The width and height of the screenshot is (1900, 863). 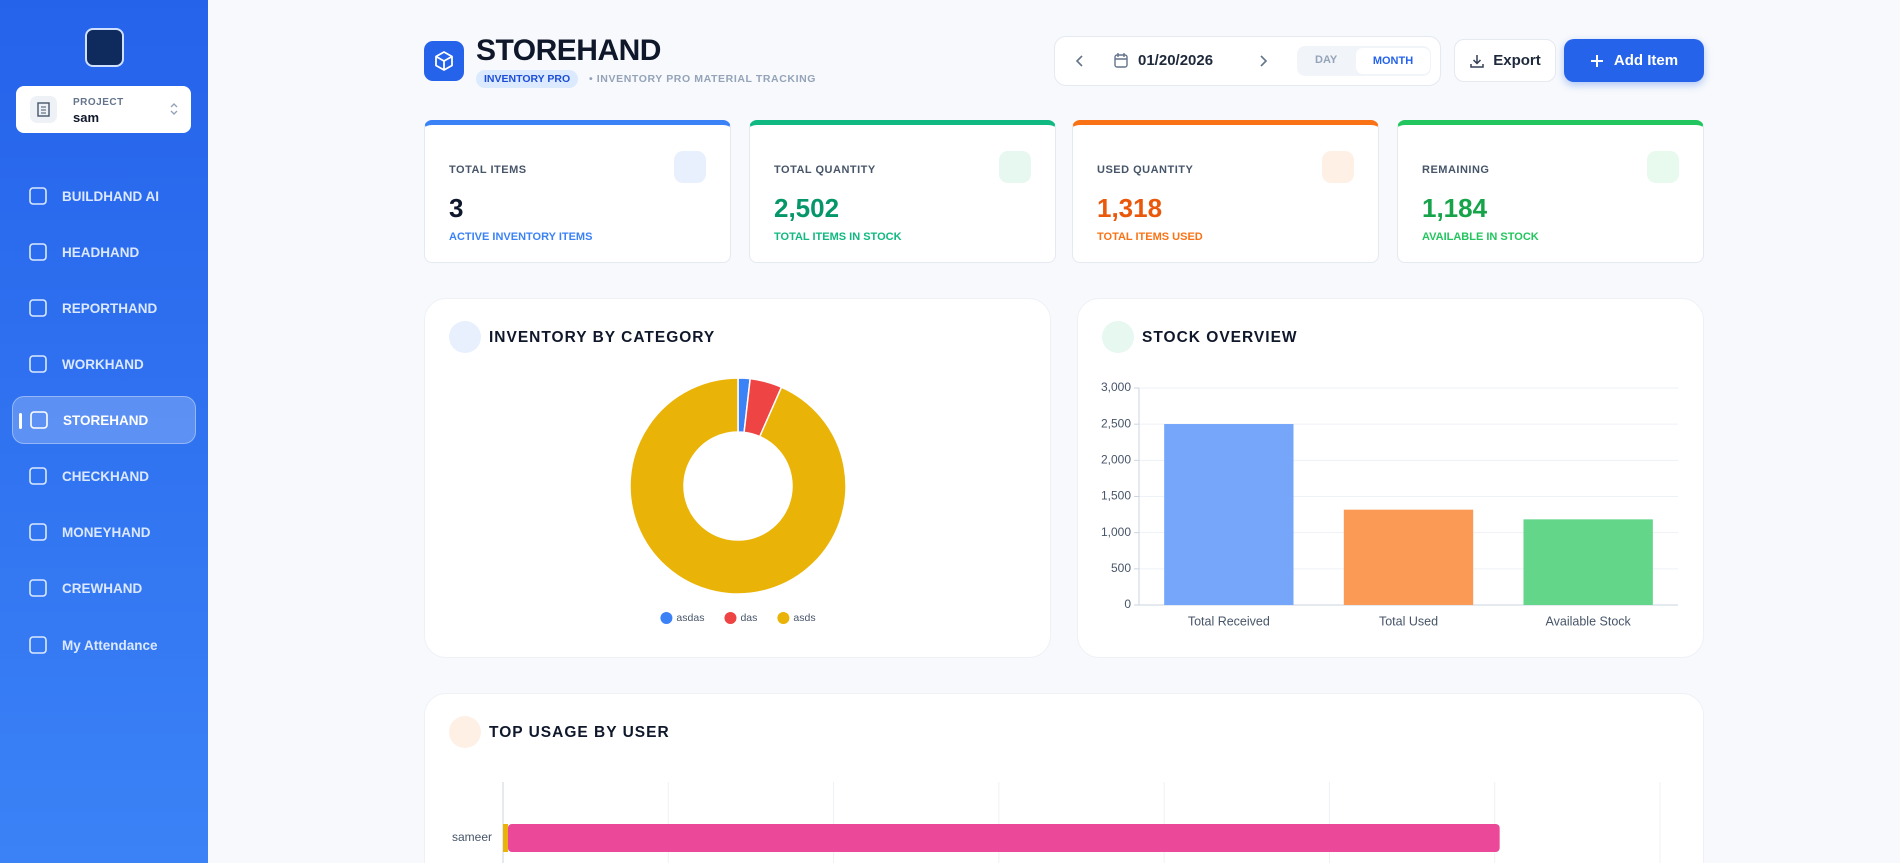 What do you see at coordinates (1646, 60) in the screenshot?
I see `add-item-label: Add Item` at bounding box center [1646, 60].